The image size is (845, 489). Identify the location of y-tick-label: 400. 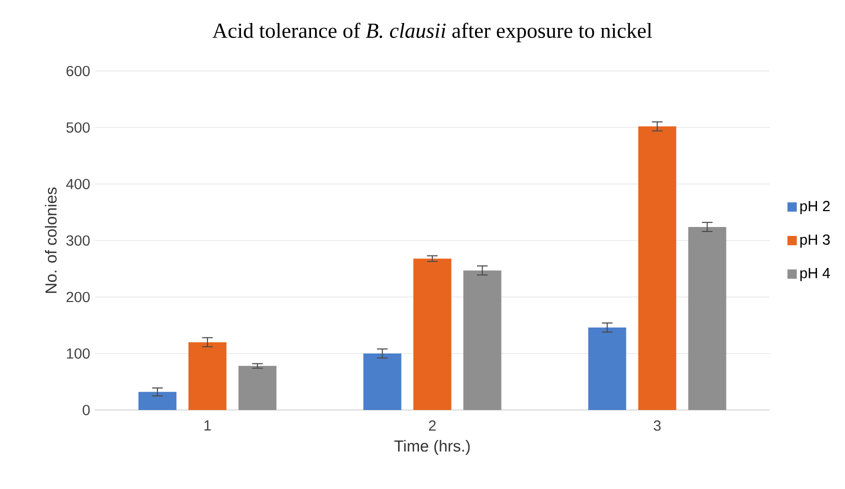
(78, 184).